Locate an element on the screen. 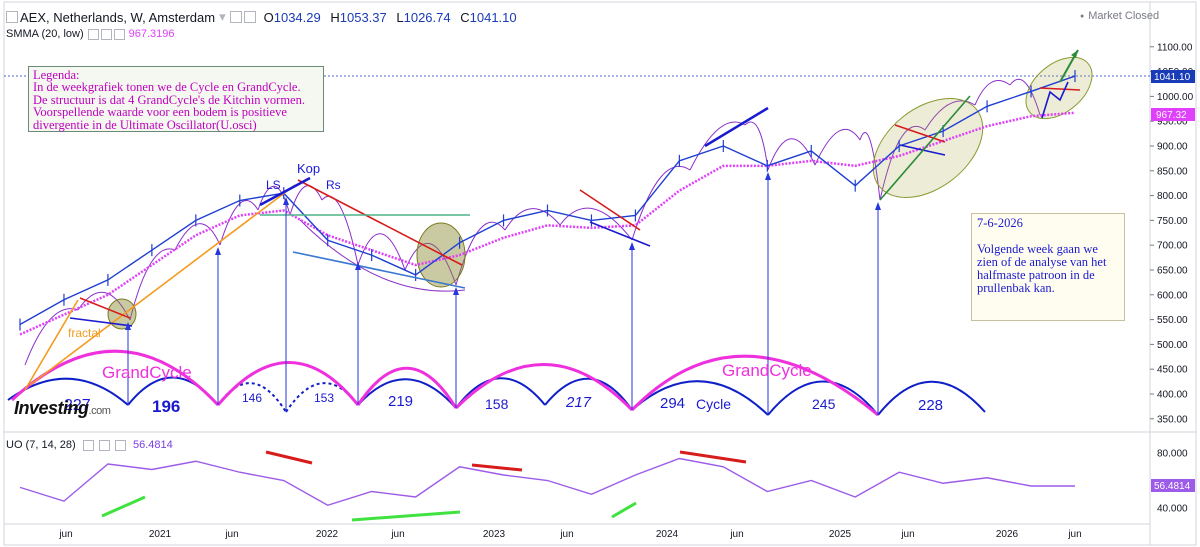 The height and width of the screenshot is (547, 1200). cycle-count: 219 is located at coordinates (401, 401).